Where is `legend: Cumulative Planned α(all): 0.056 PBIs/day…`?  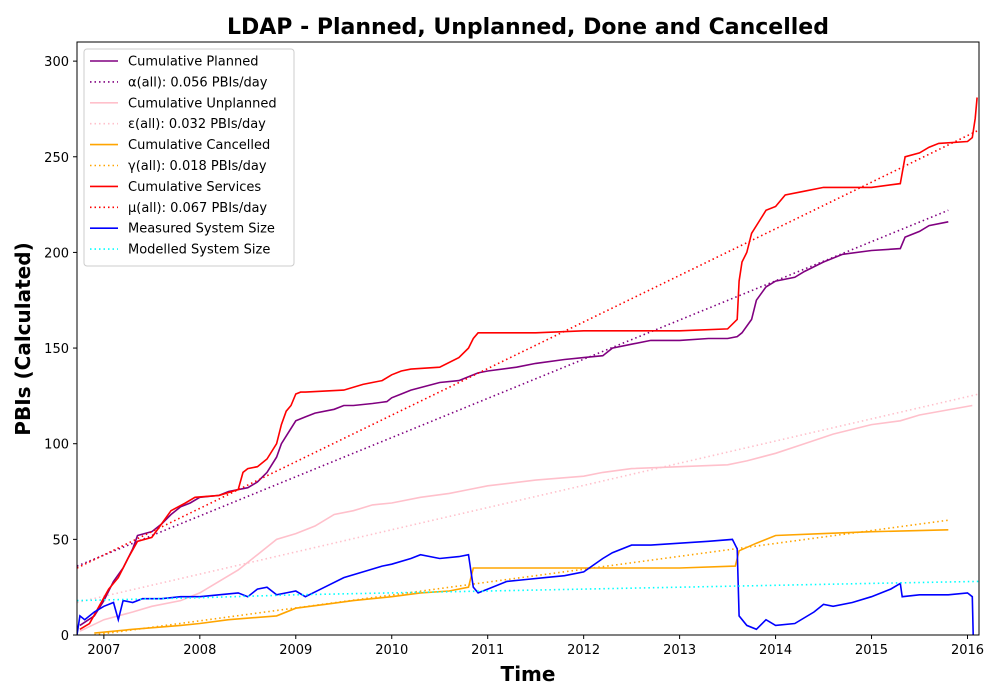 legend: Cumulative Planned α(all): 0.056 PBIs/day… is located at coordinates (189, 157).